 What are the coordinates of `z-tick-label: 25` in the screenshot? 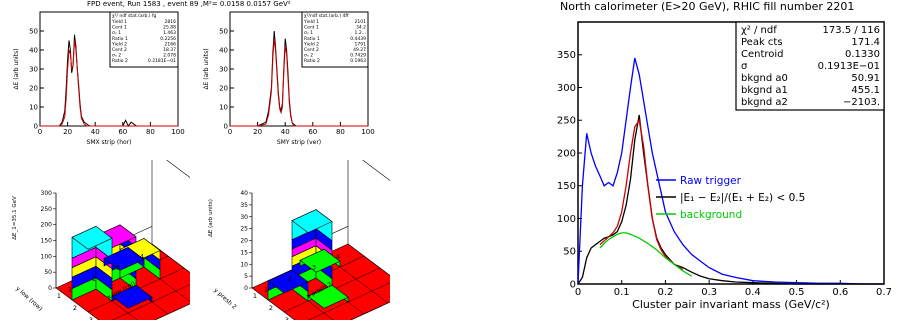 It's located at (244, 229).